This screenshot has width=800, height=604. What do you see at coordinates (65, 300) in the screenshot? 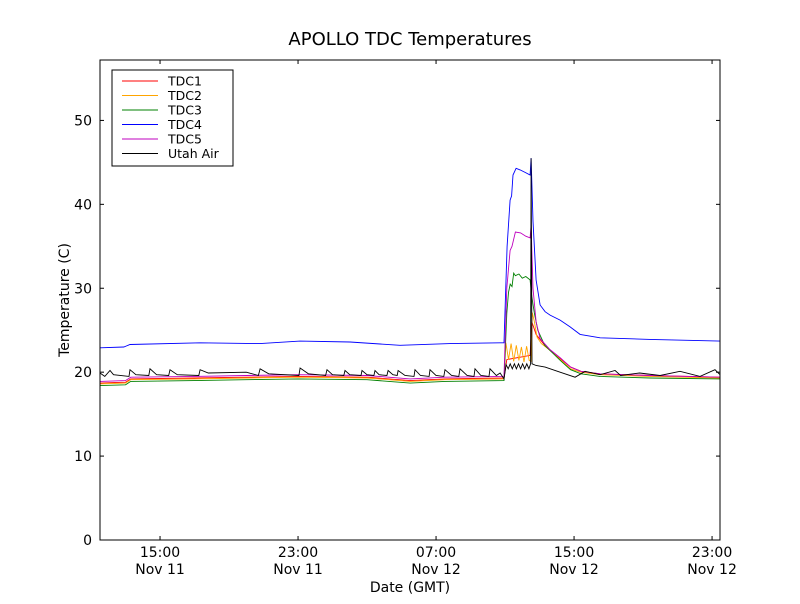
I see `y-axis-label: Temperature (C)` at bounding box center [65, 300].